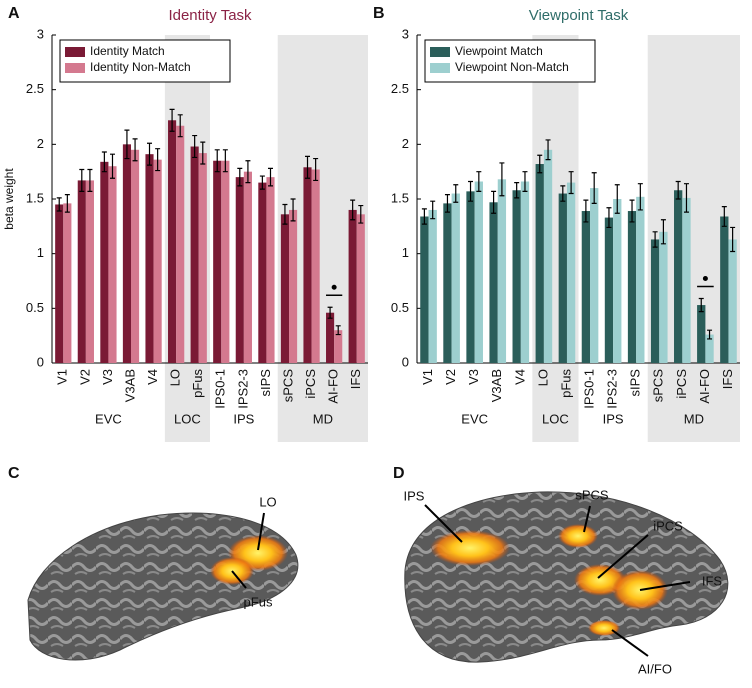 This screenshot has height=688, width=752. I want to click on legend-label: Identity Match, so click(127, 51).